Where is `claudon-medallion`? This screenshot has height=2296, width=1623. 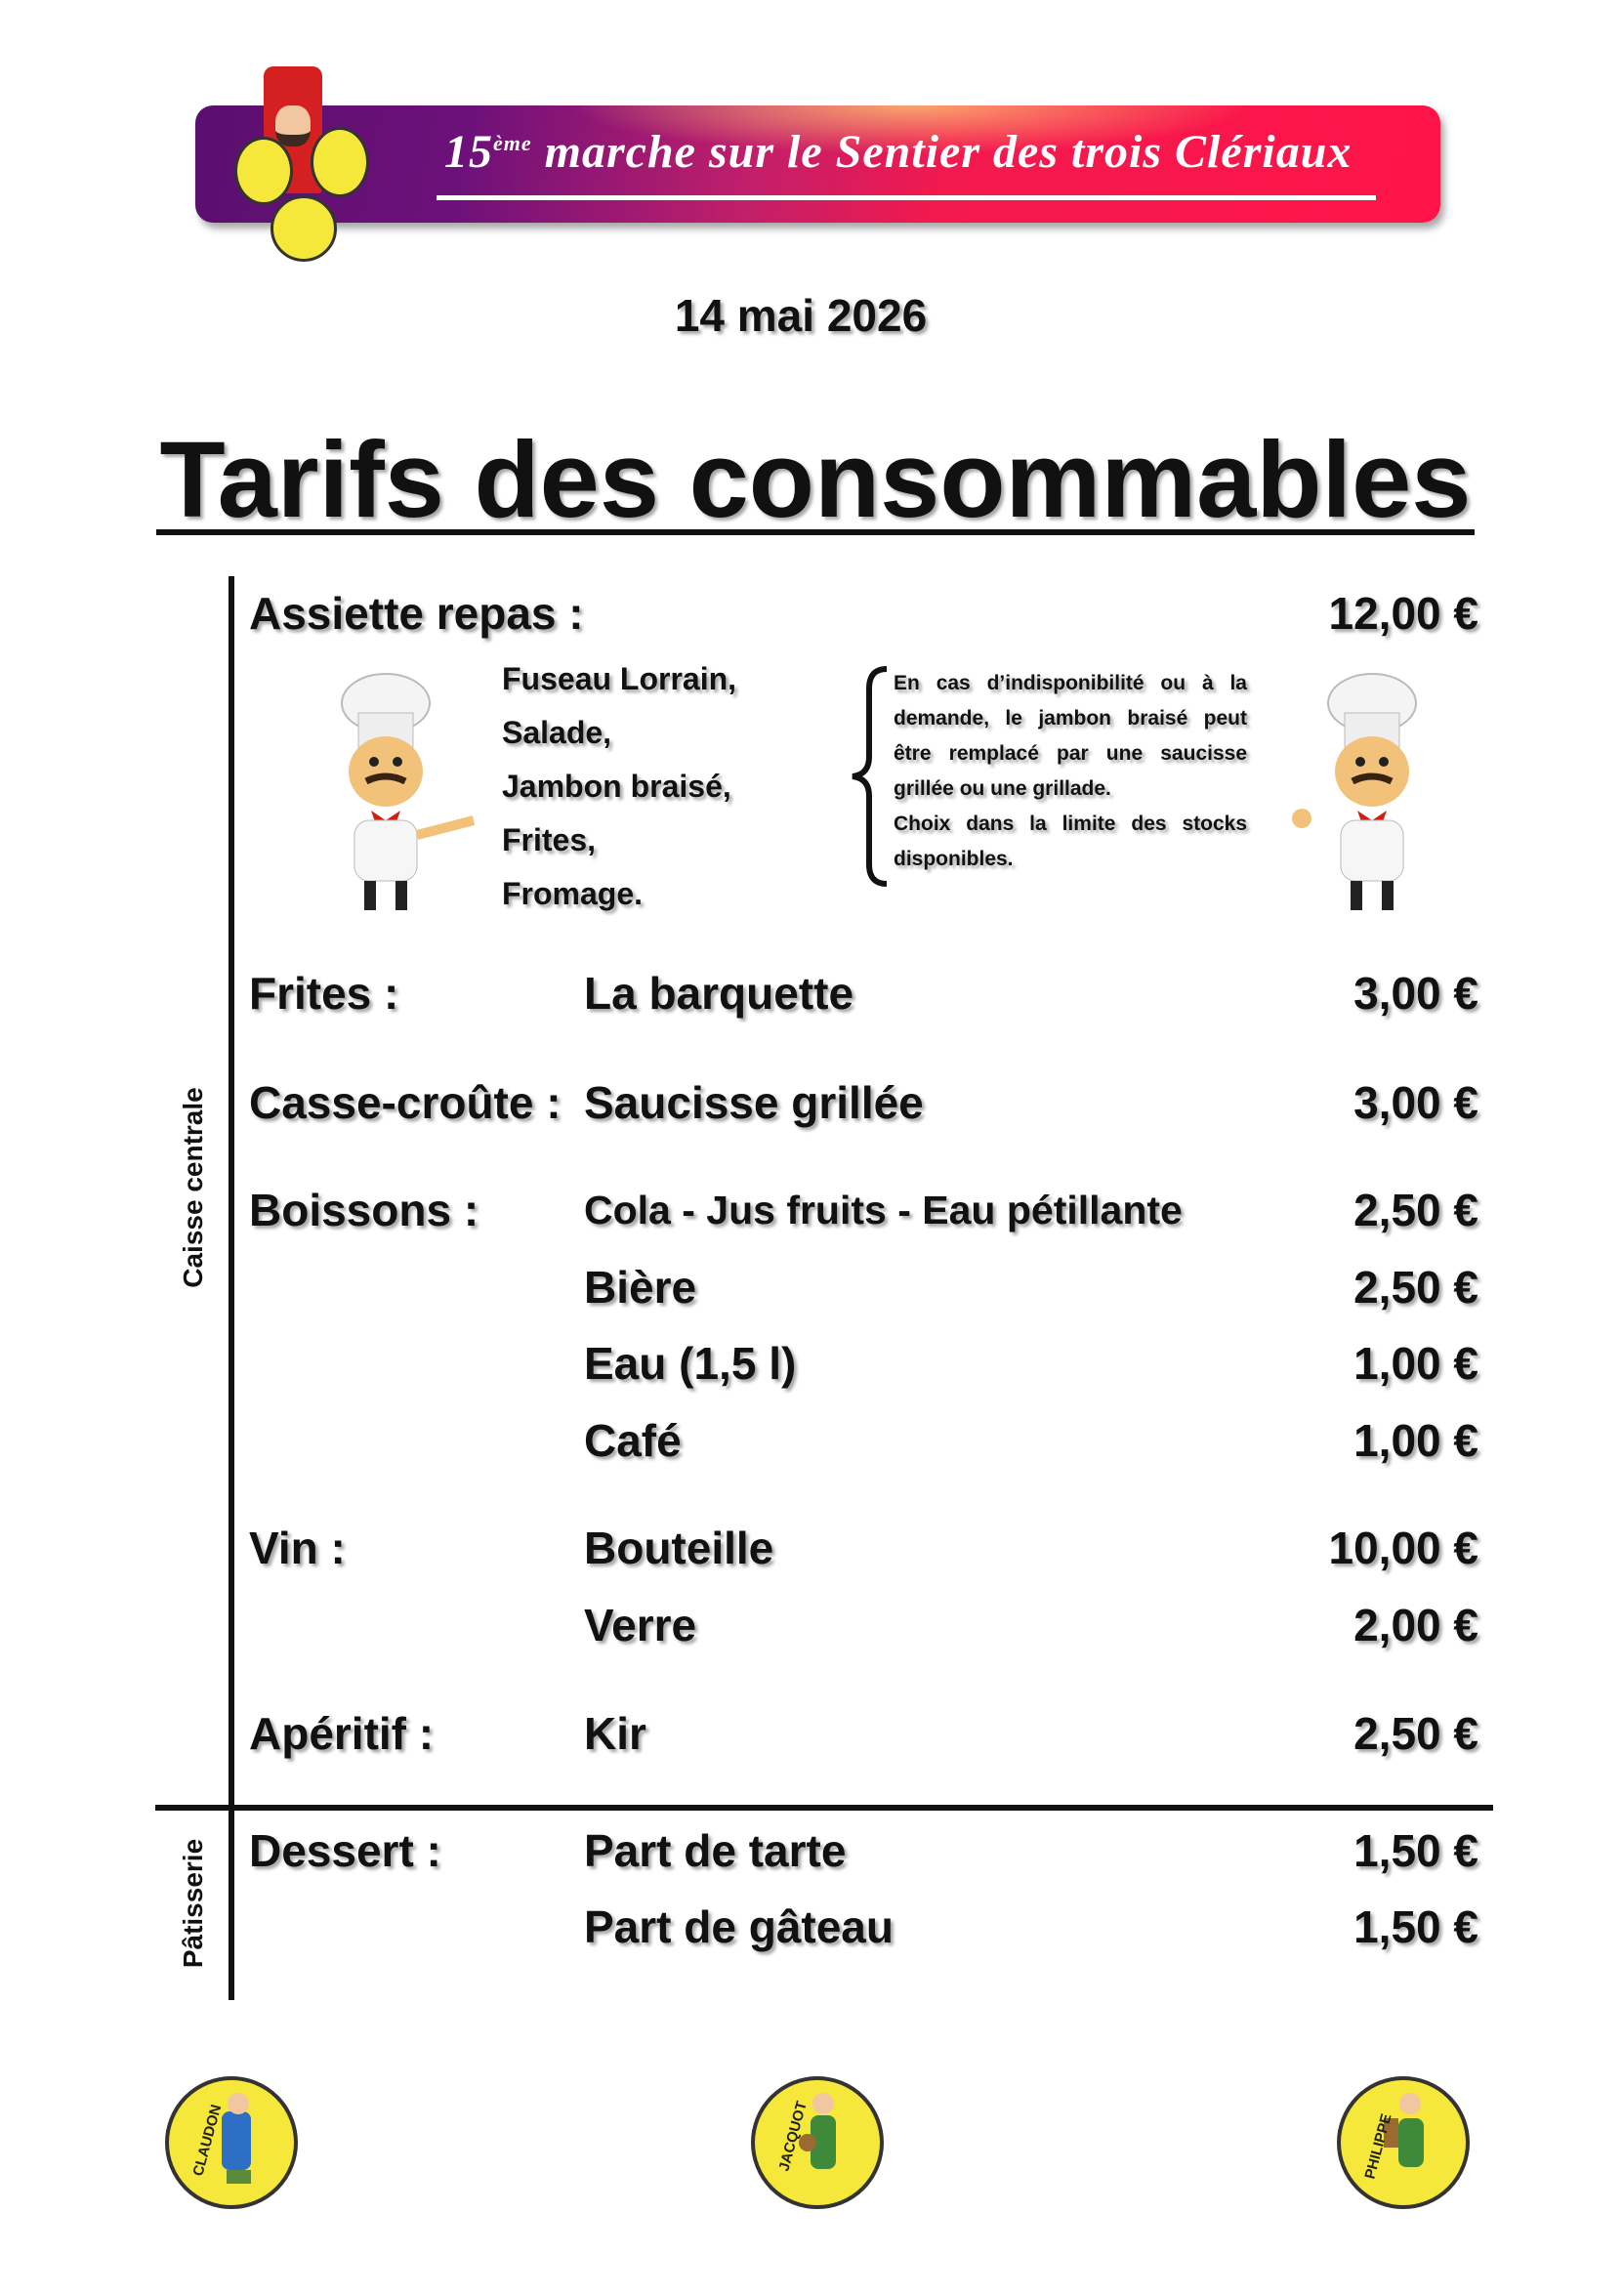 claudon-medallion is located at coordinates (264, 171).